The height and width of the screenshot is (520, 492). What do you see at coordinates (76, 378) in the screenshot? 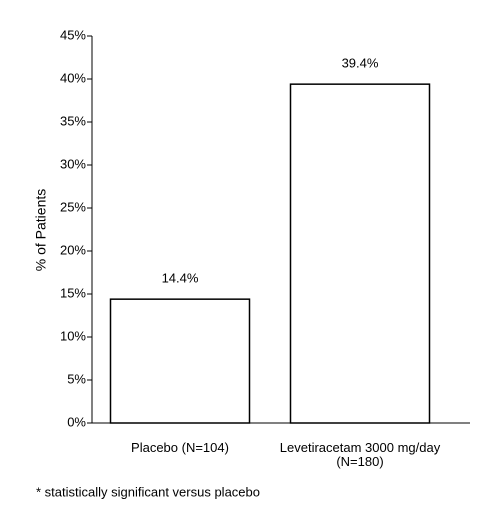
I see `y-tick-label: 5%` at bounding box center [76, 378].